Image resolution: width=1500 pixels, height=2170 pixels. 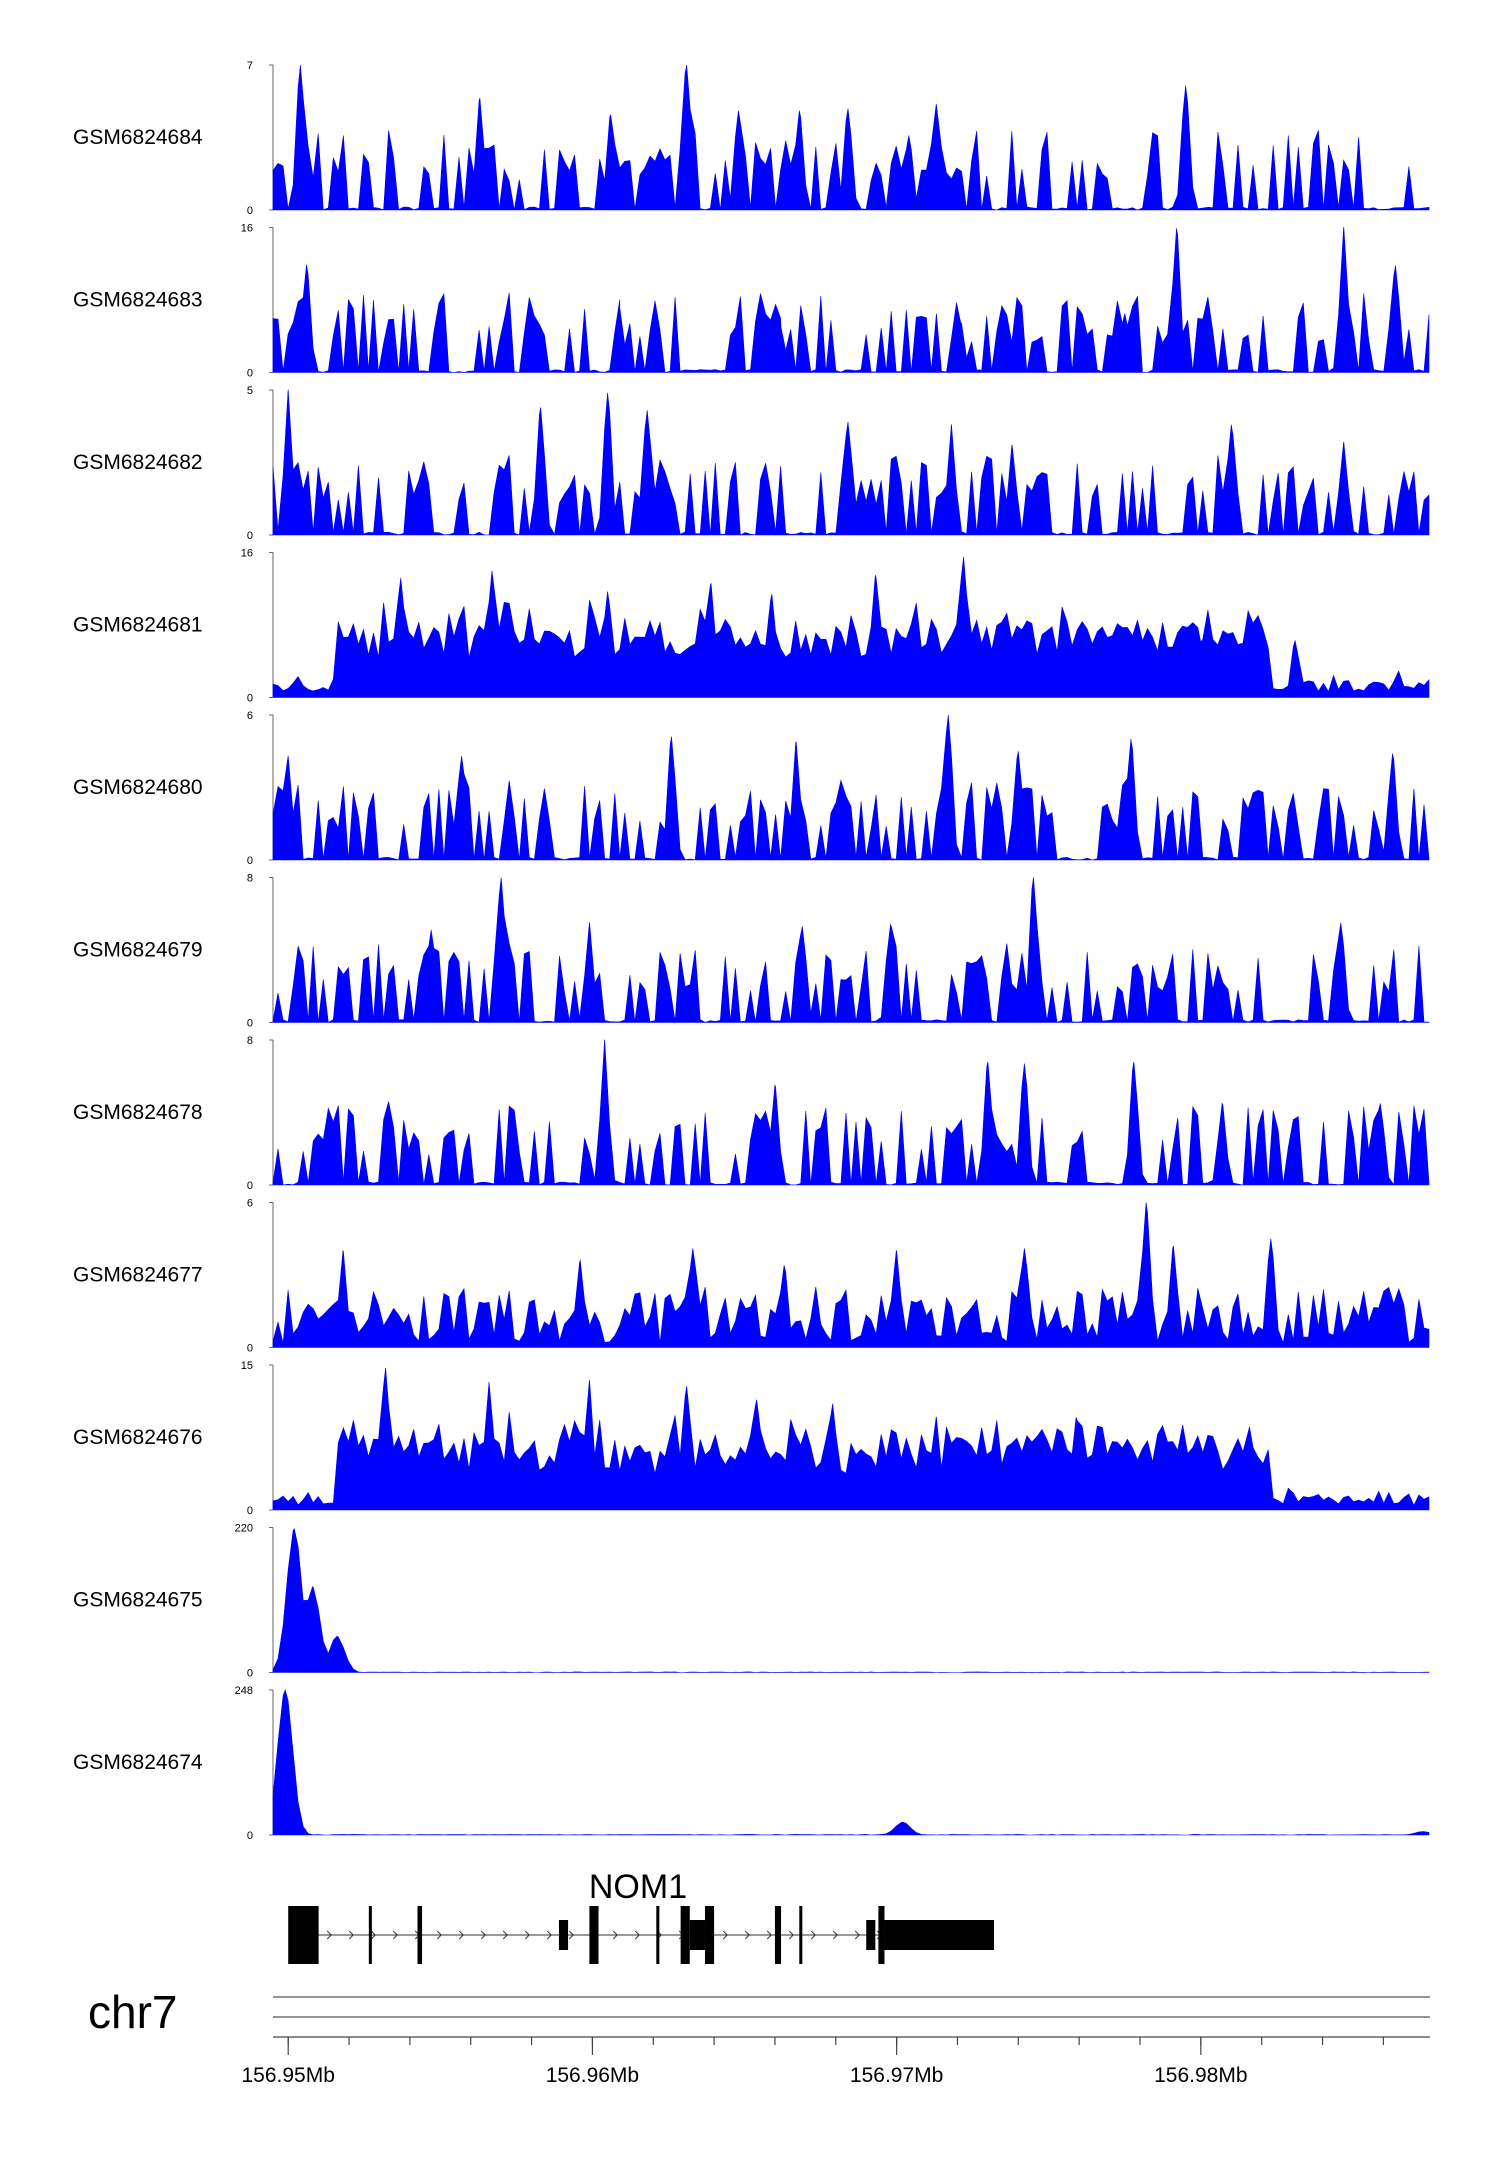 What do you see at coordinates (138, 625) in the screenshot?
I see `track-label: GSM6824681` at bounding box center [138, 625].